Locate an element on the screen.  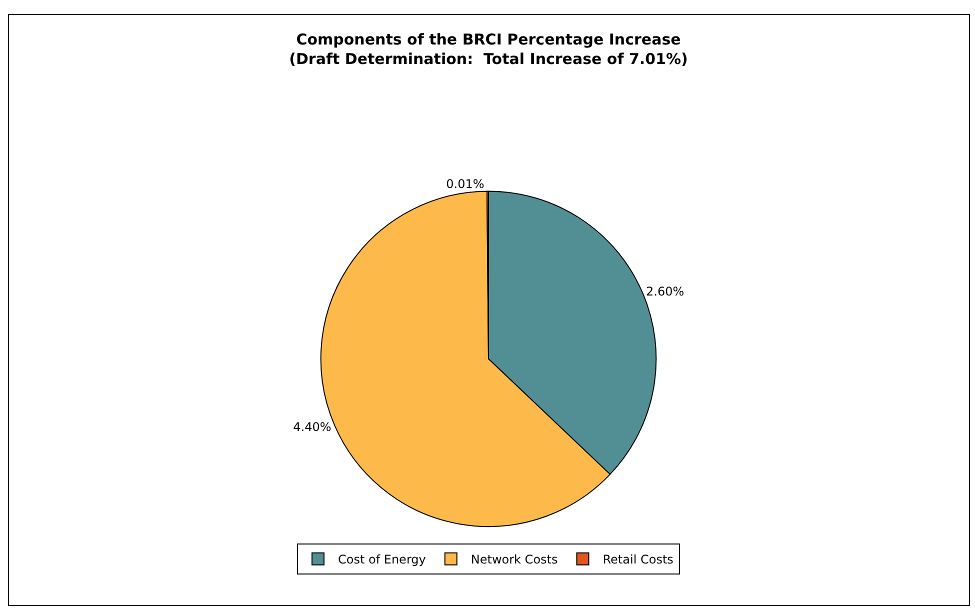
legend-label: Retail Costs is located at coordinates (638, 559).